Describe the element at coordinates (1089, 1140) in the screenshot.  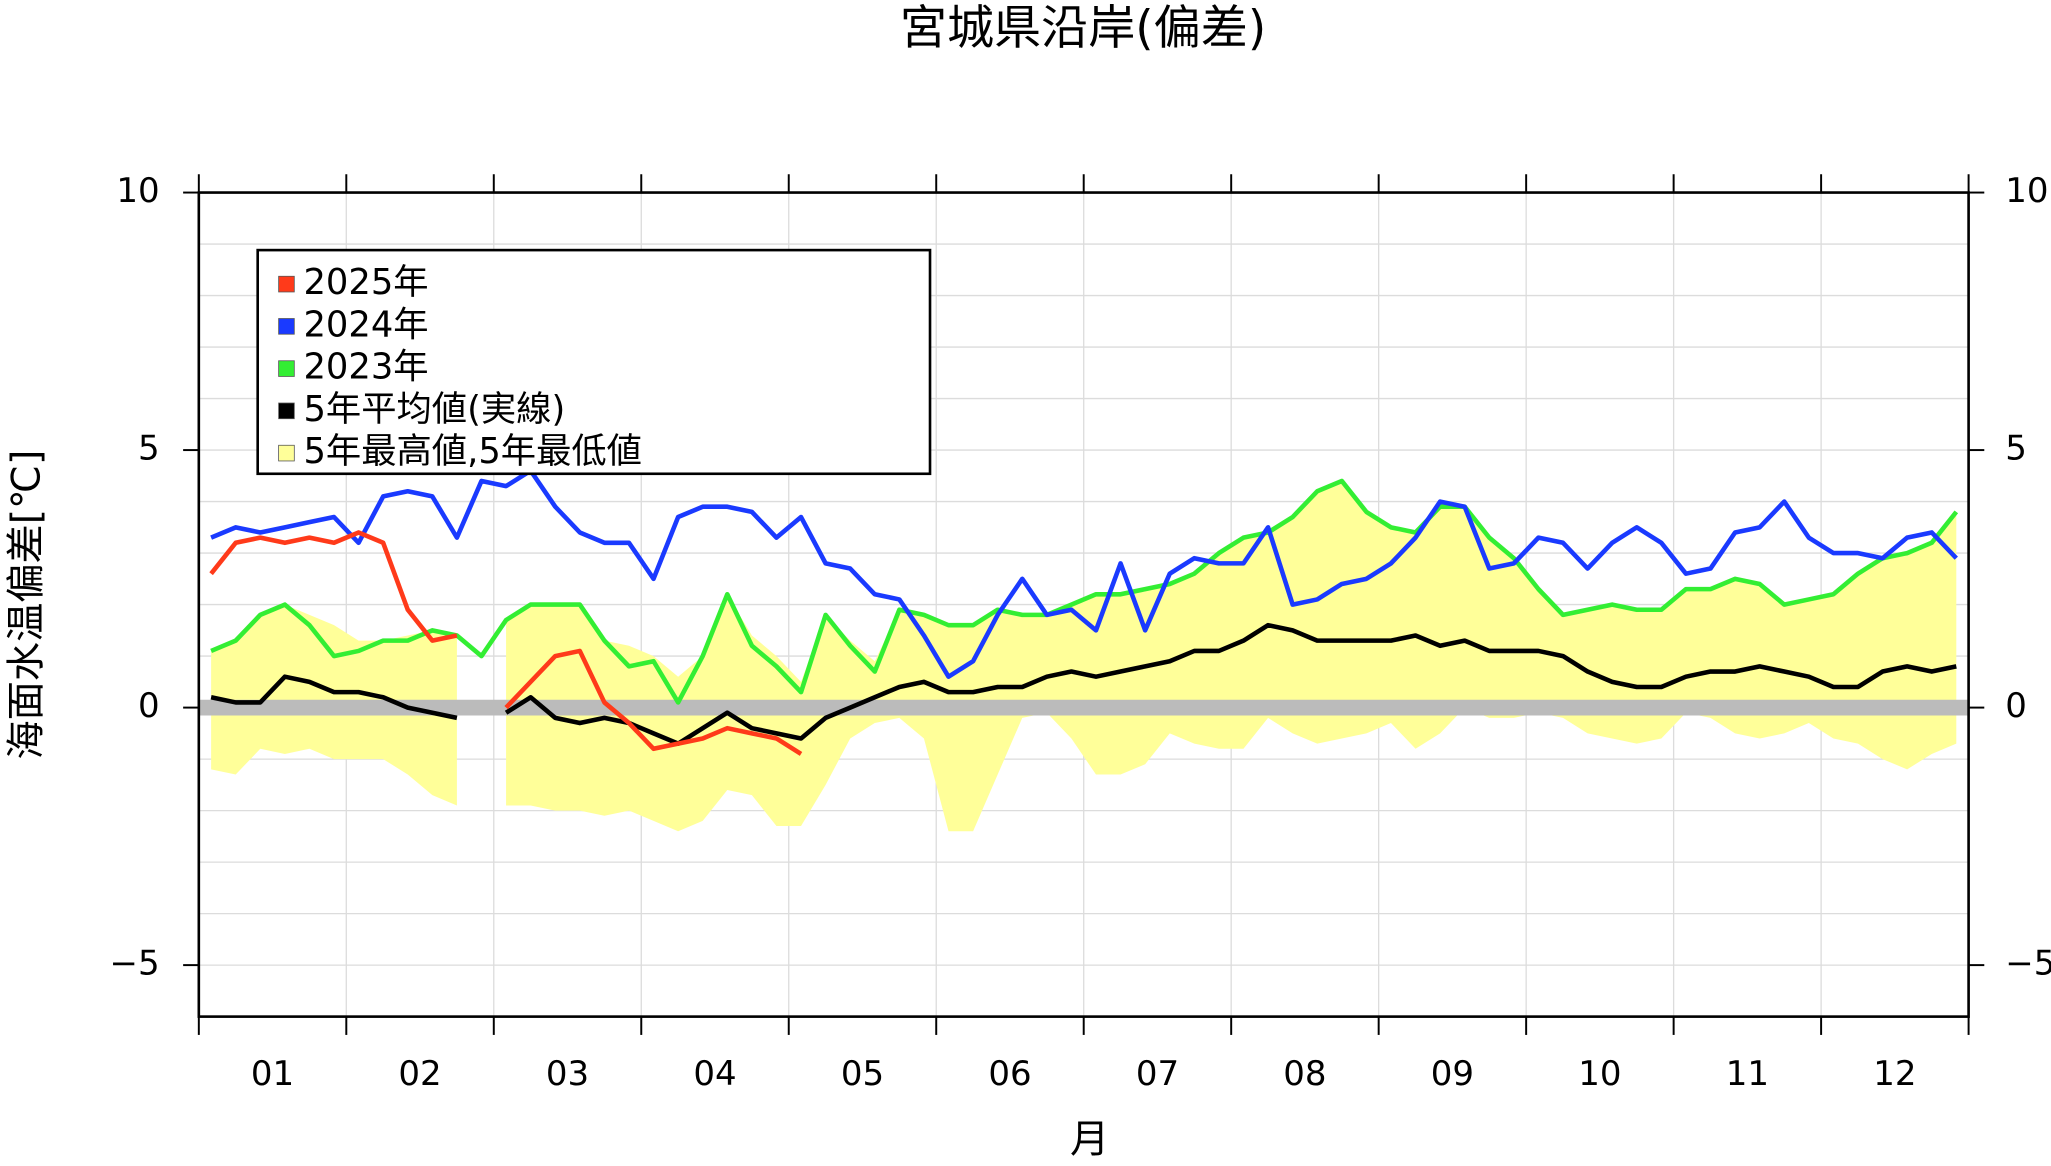
I see `x-axis-label: 月` at that location.